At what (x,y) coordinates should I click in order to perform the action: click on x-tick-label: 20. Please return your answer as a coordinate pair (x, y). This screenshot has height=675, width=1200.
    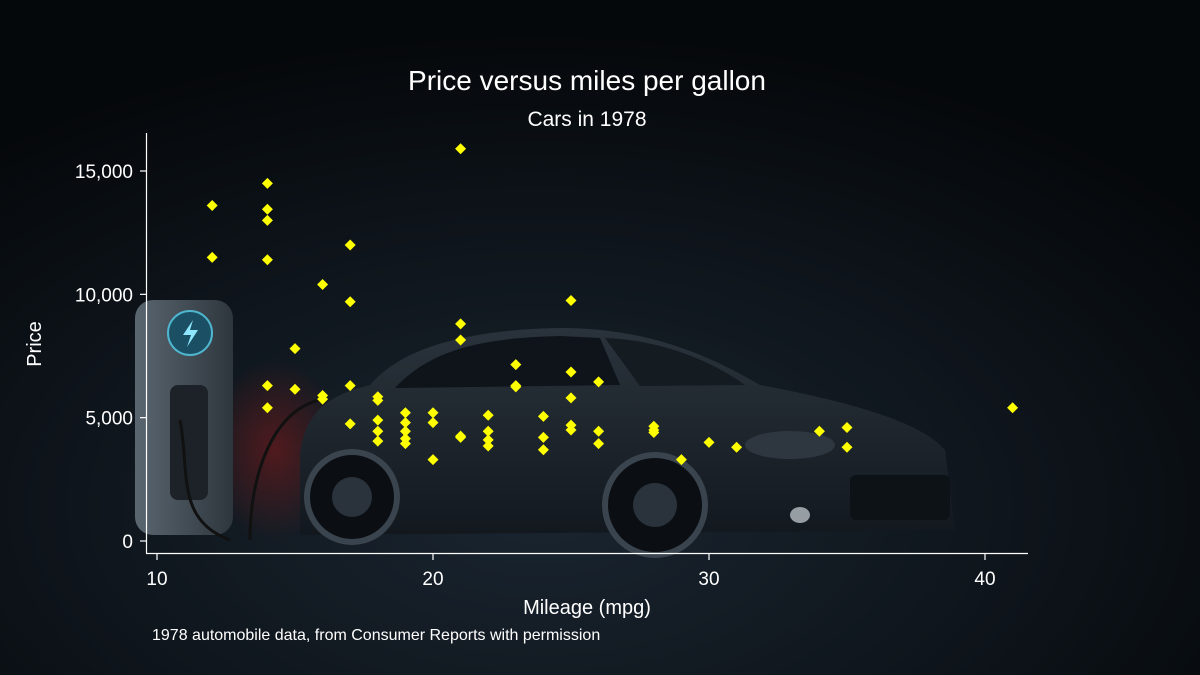
    Looking at the image, I should click on (432, 579).